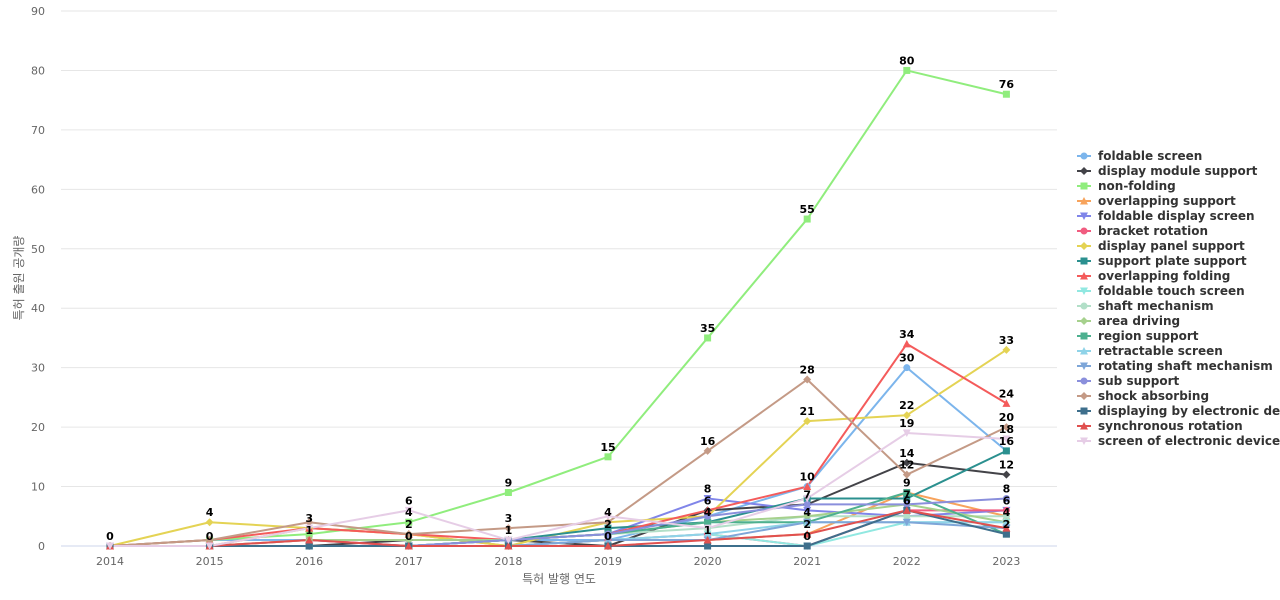 The height and width of the screenshot is (600, 1280). I want to click on x-tick-label: 2021, so click(807, 561).